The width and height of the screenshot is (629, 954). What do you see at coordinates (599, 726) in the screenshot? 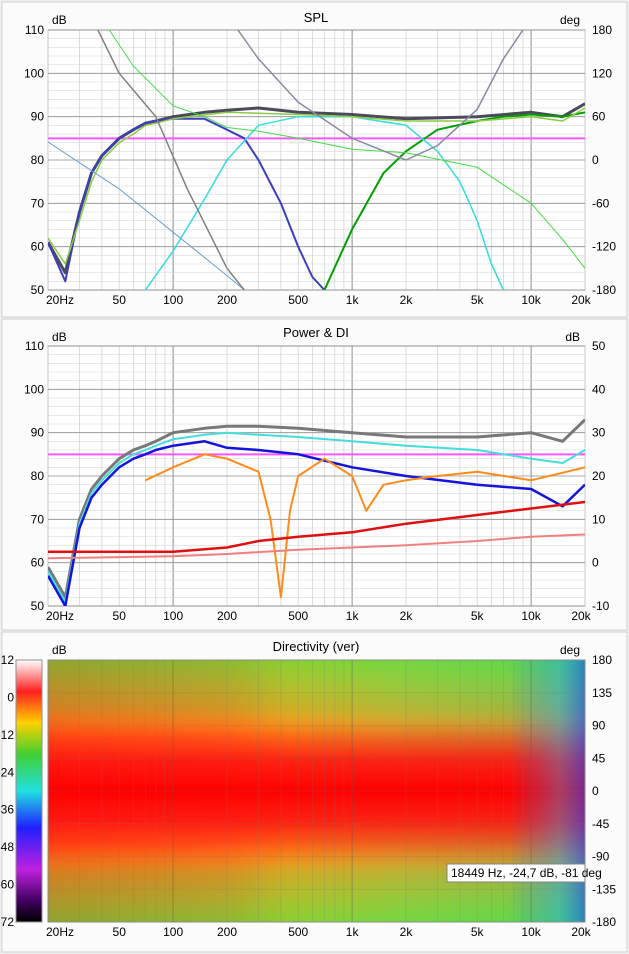
I see `y2-tick-label: 90` at bounding box center [599, 726].